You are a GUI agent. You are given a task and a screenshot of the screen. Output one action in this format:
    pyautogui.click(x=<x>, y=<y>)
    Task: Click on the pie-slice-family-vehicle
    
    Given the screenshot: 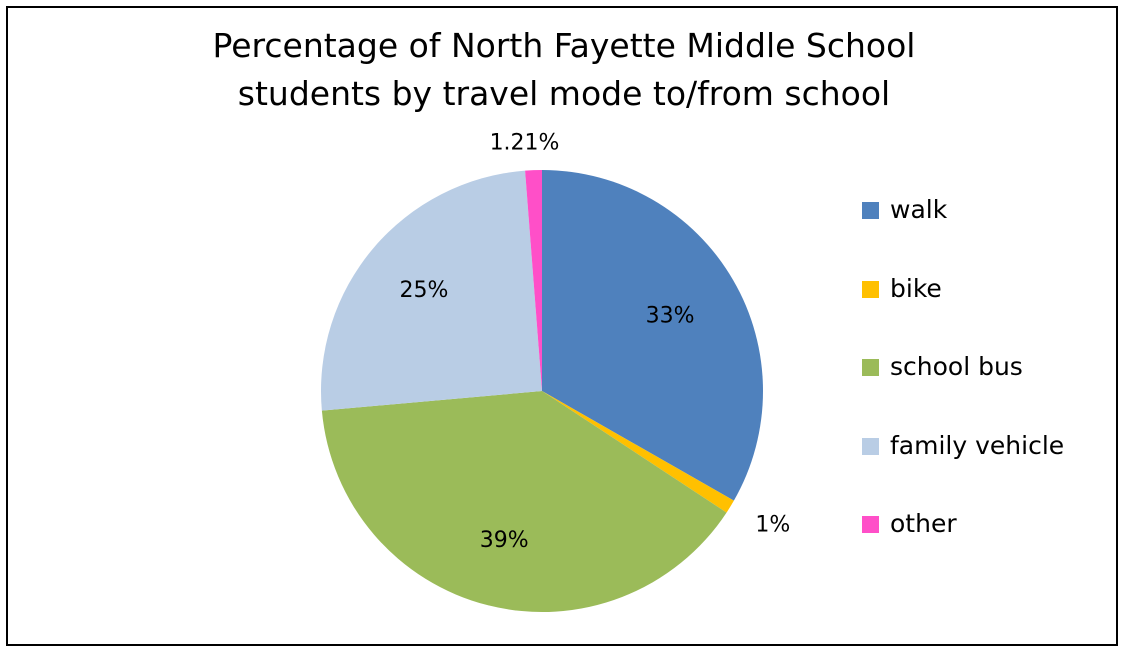 What is the action you would take?
    pyautogui.click(x=431, y=290)
    